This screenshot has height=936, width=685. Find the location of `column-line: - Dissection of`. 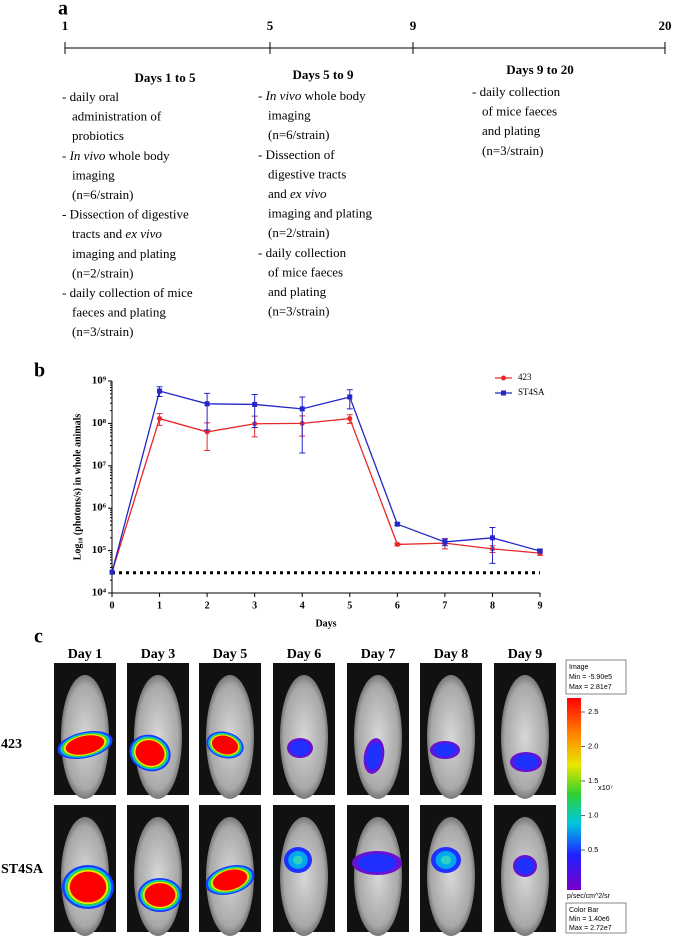

column-line: - Dissection of is located at coordinates (296, 154).